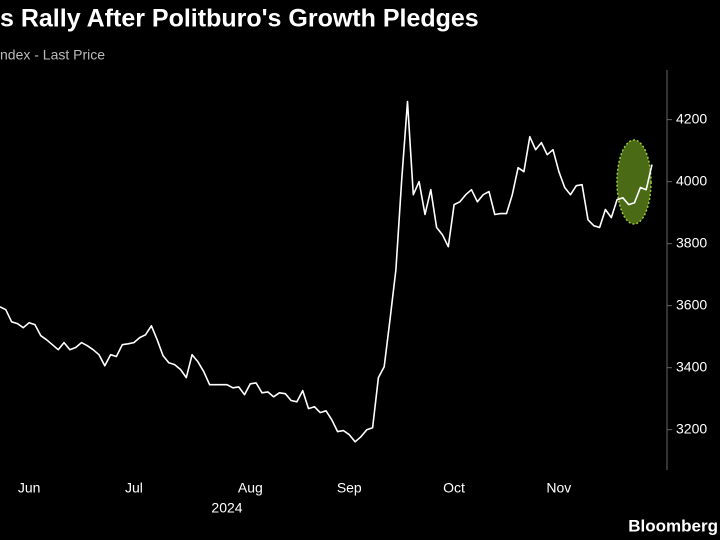  Describe the element at coordinates (691, 242) in the screenshot. I see `y-tick-label: 3800` at that location.